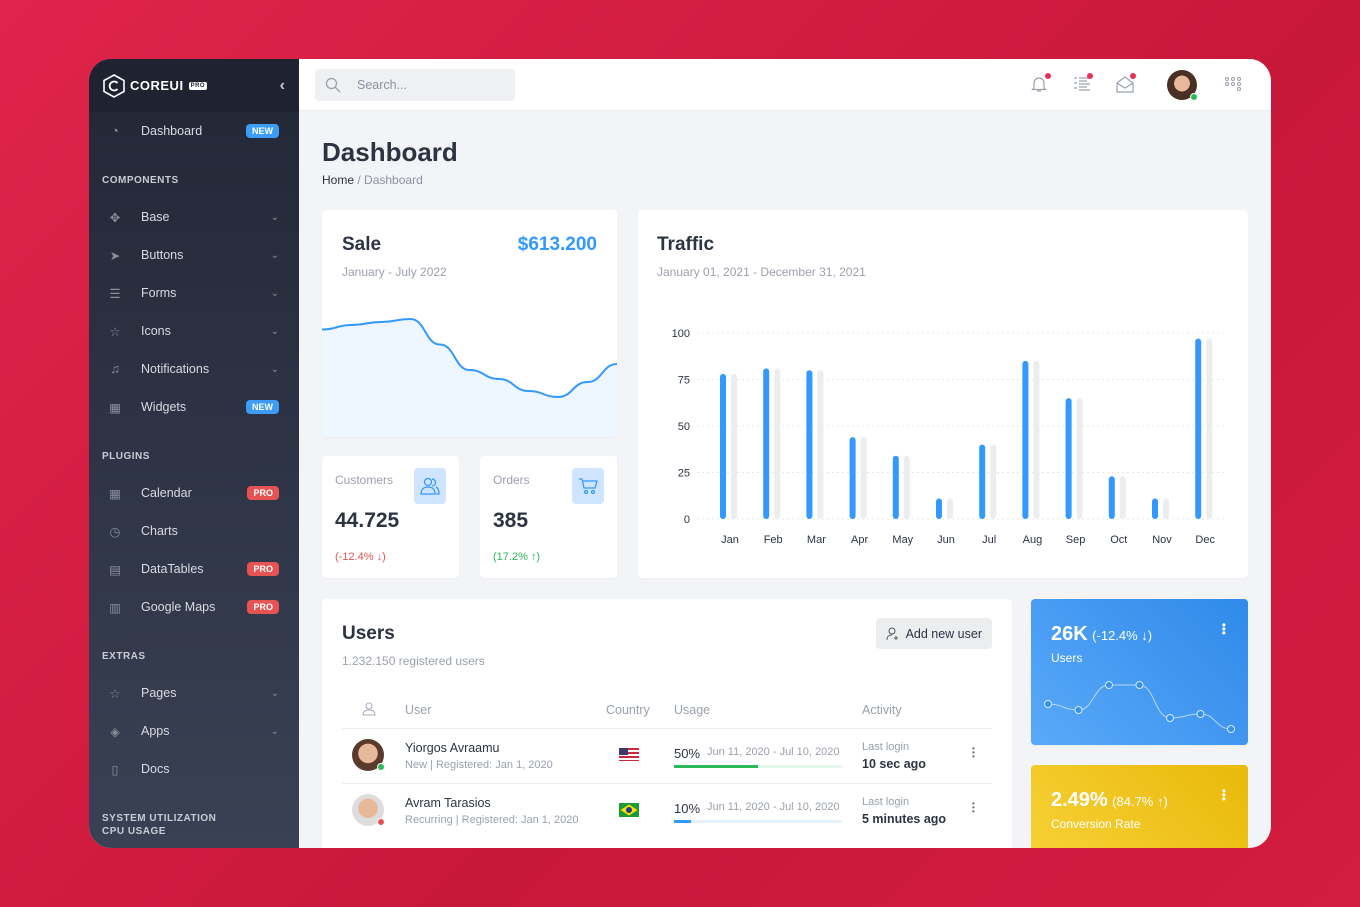 Image resolution: width=1360 pixels, height=907 pixels. What do you see at coordinates (1122, 635) in the screenshot?
I see `users-widget-change: (-12.4% ↓)` at bounding box center [1122, 635].